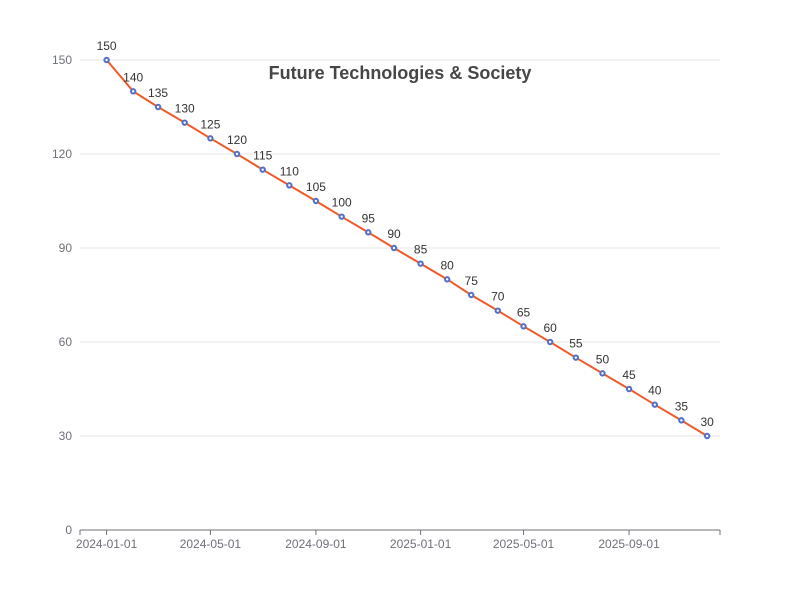 Image resolution: width=800 pixels, height=600 pixels. I want to click on x-tick-label: 2024-09-01, so click(316, 544).